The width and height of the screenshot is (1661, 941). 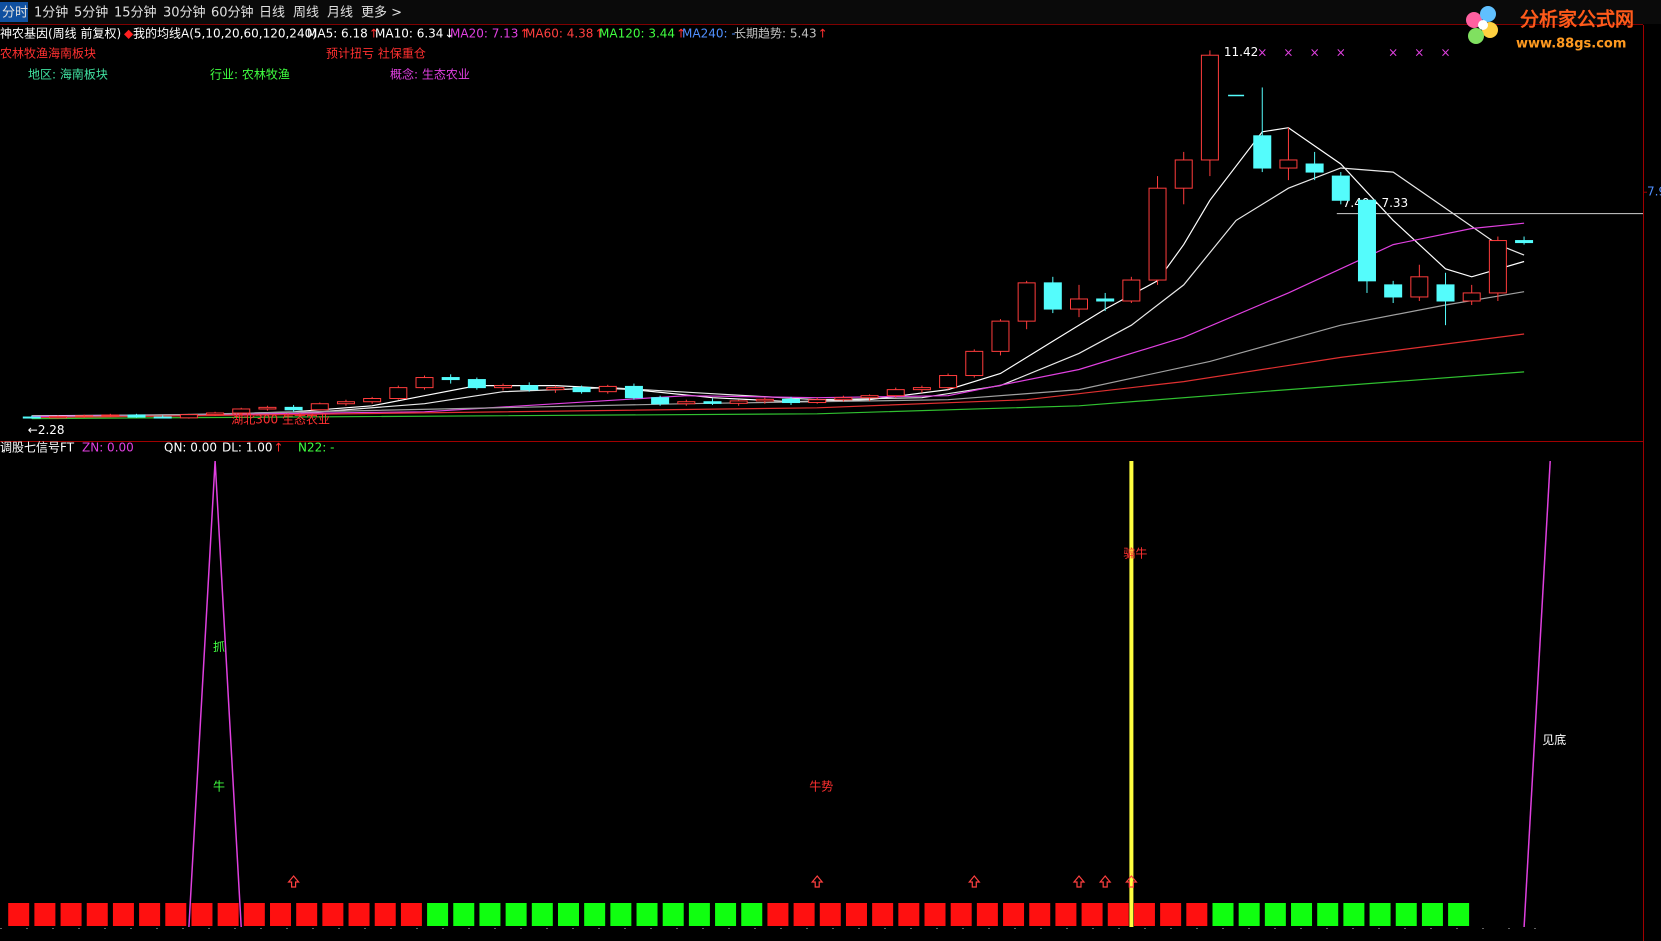 I want to click on tag: 农林牧渔海南板块, so click(x=48, y=53).